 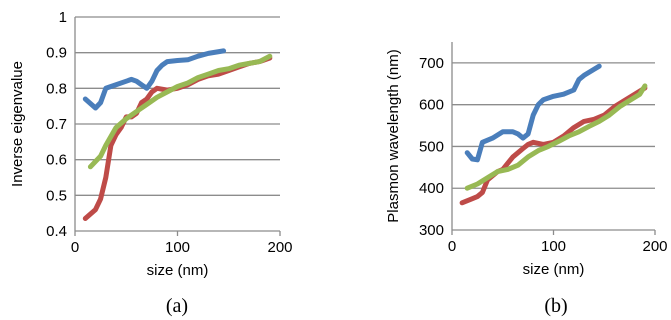 What do you see at coordinates (431, 63) in the screenshot?
I see `y-tick-label: 700` at bounding box center [431, 63].